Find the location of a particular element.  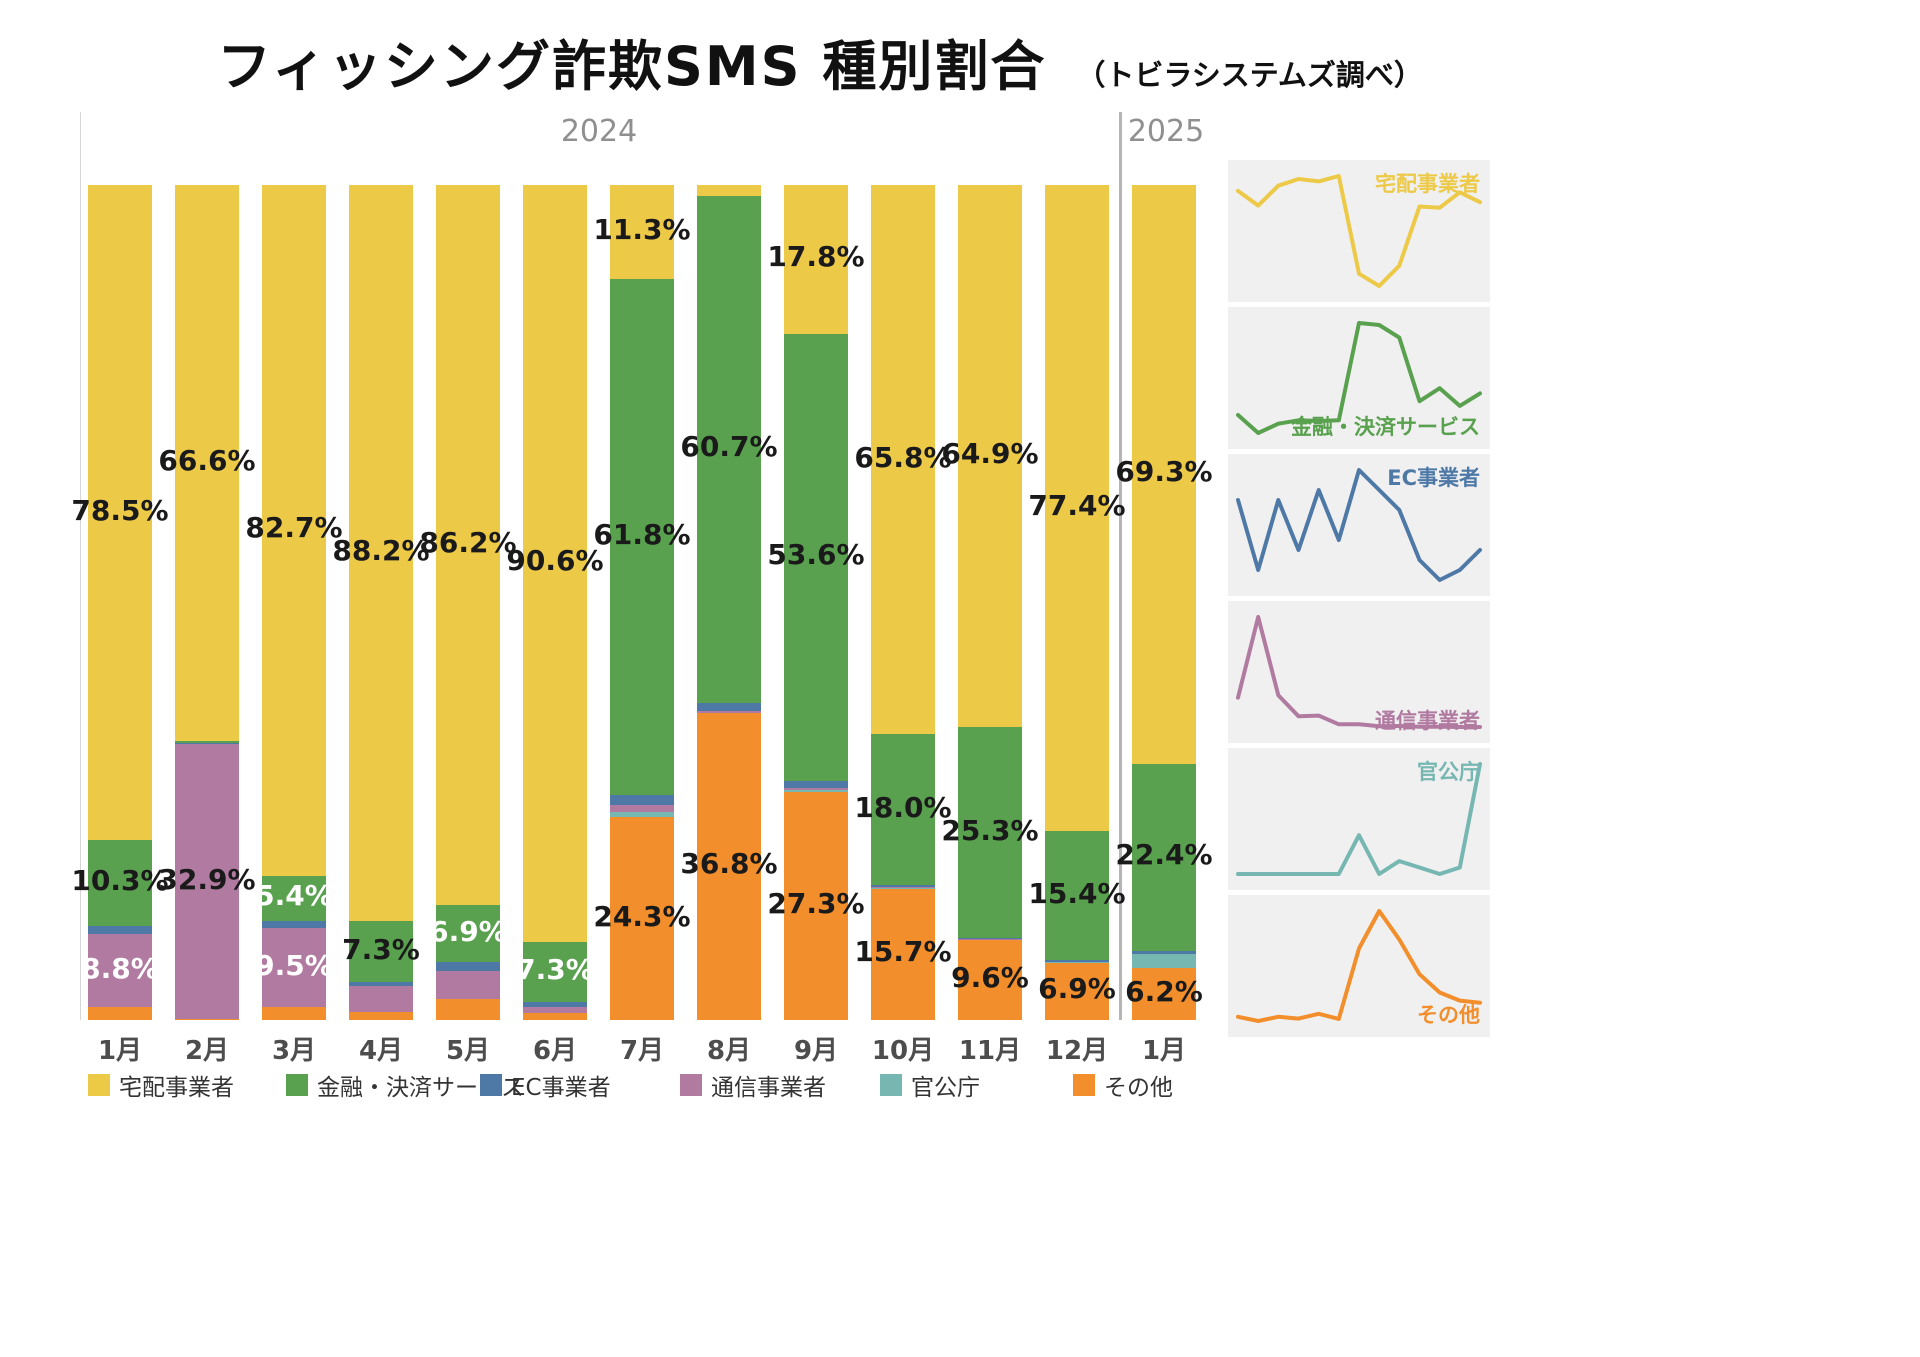

sparkline-label: 宅配事業者 is located at coordinates (1427, 184).